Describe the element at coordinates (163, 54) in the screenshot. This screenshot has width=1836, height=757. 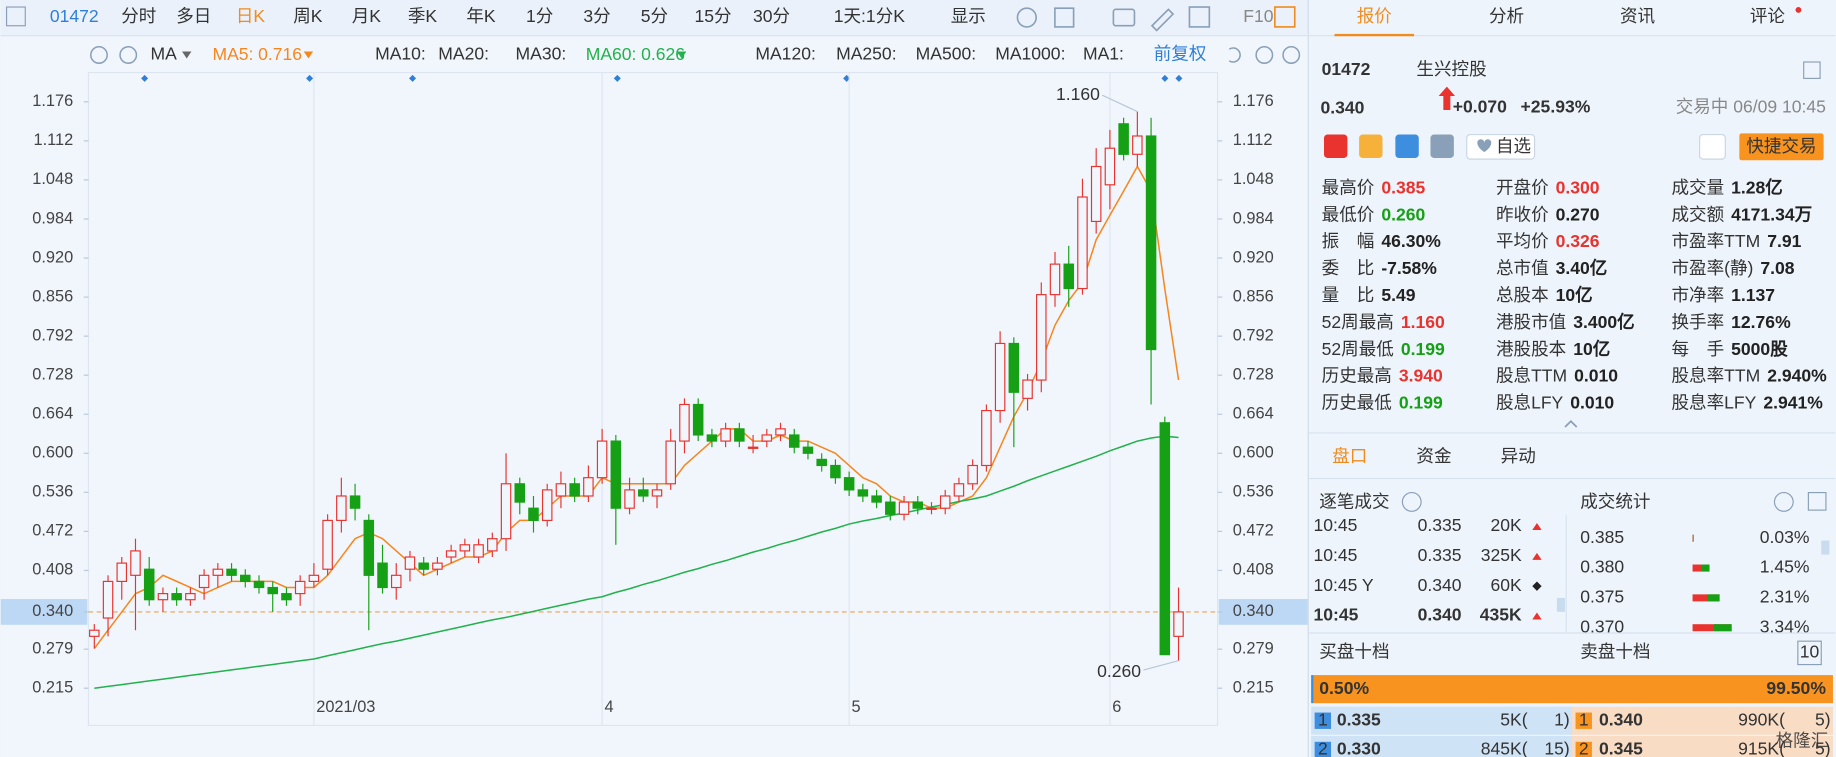
I see `ma-selector: MA` at that location.